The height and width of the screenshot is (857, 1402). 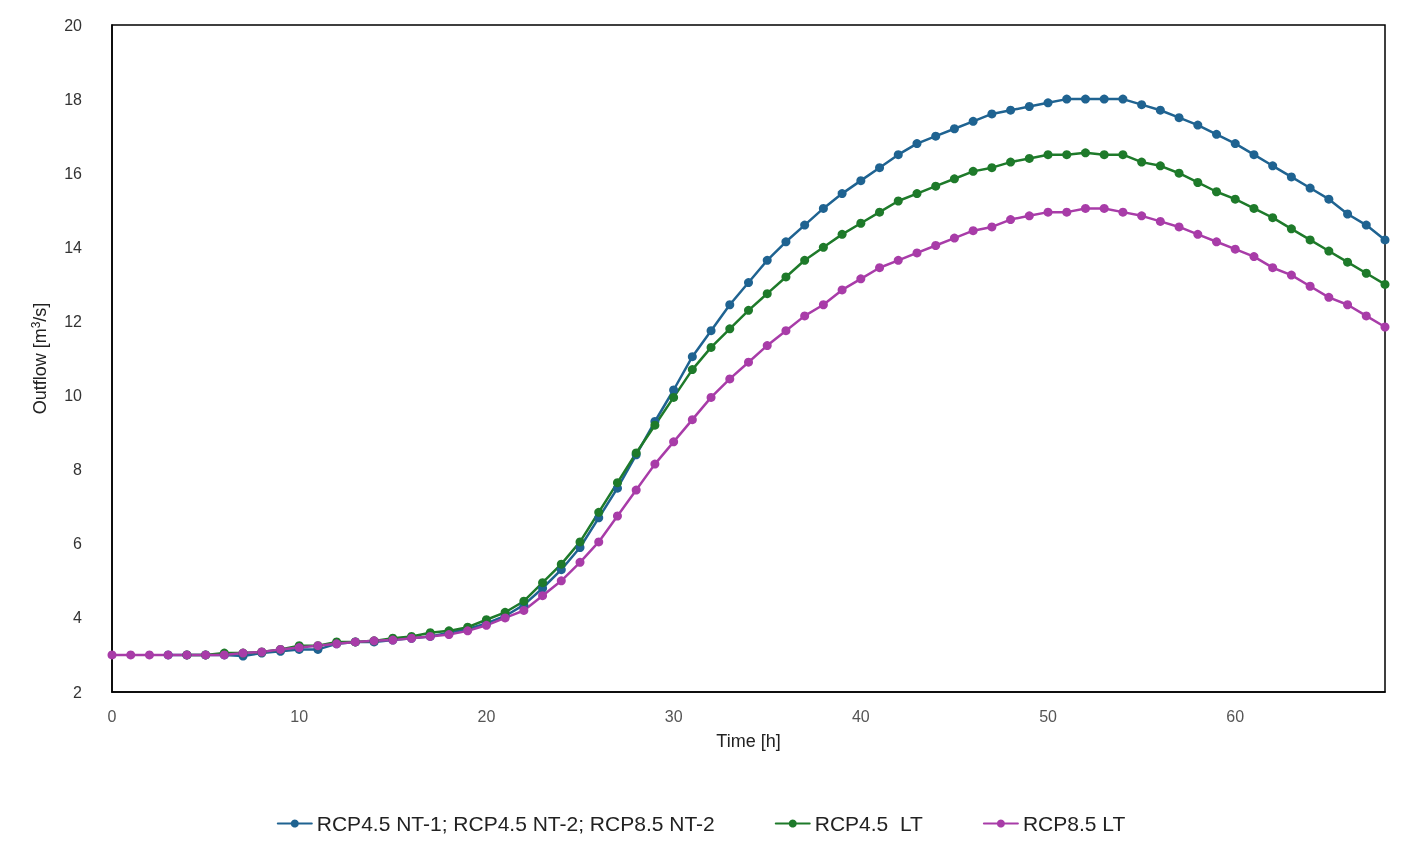 What do you see at coordinates (73, 173) in the screenshot?
I see `y-tick-label: 16` at bounding box center [73, 173].